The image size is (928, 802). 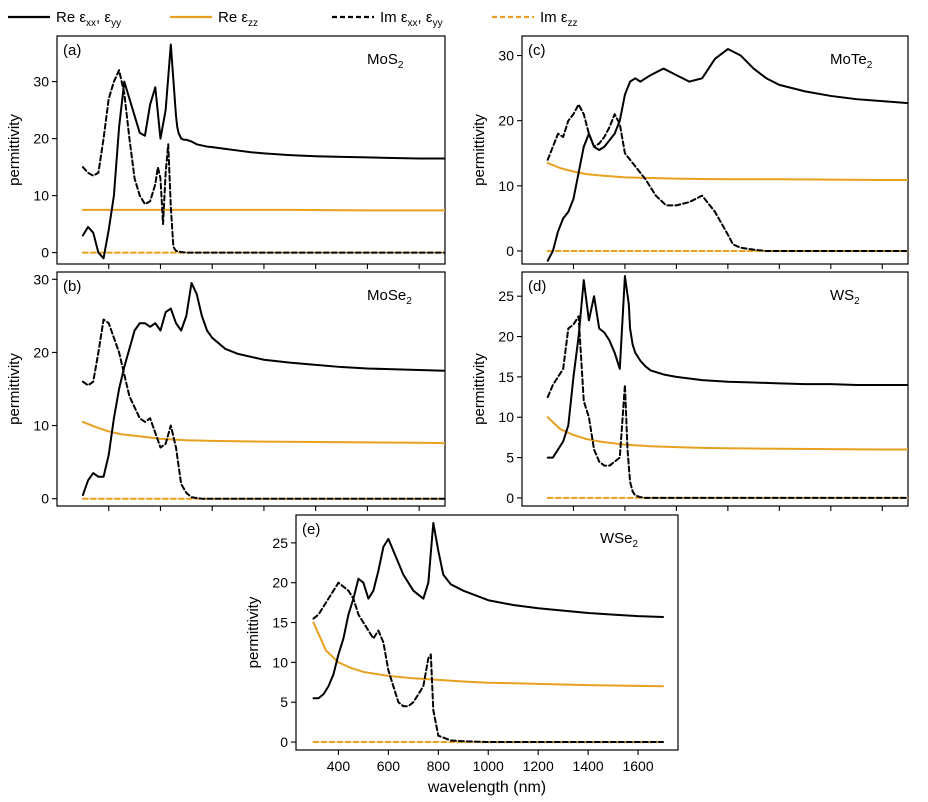 What do you see at coordinates (619, 540) in the screenshot?
I see `material-label: WSe2` at bounding box center [619, 540].